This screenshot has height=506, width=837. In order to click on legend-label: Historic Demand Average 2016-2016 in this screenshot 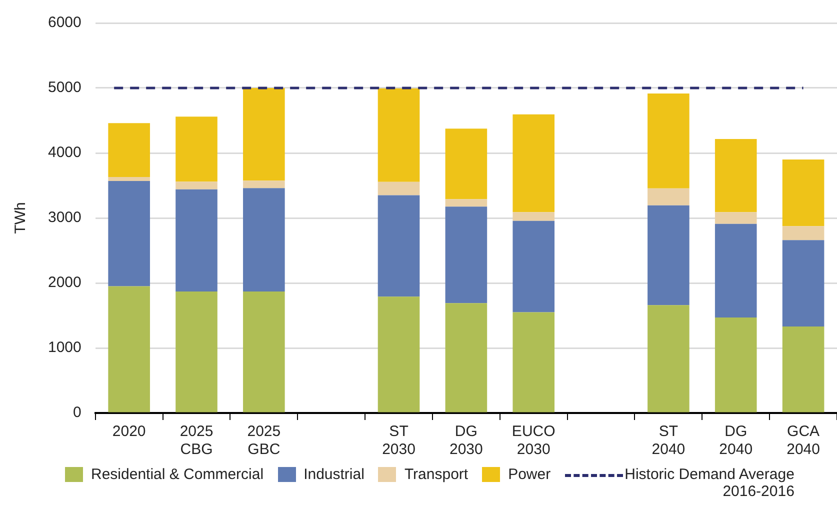, I will do `click(709, 483)`.